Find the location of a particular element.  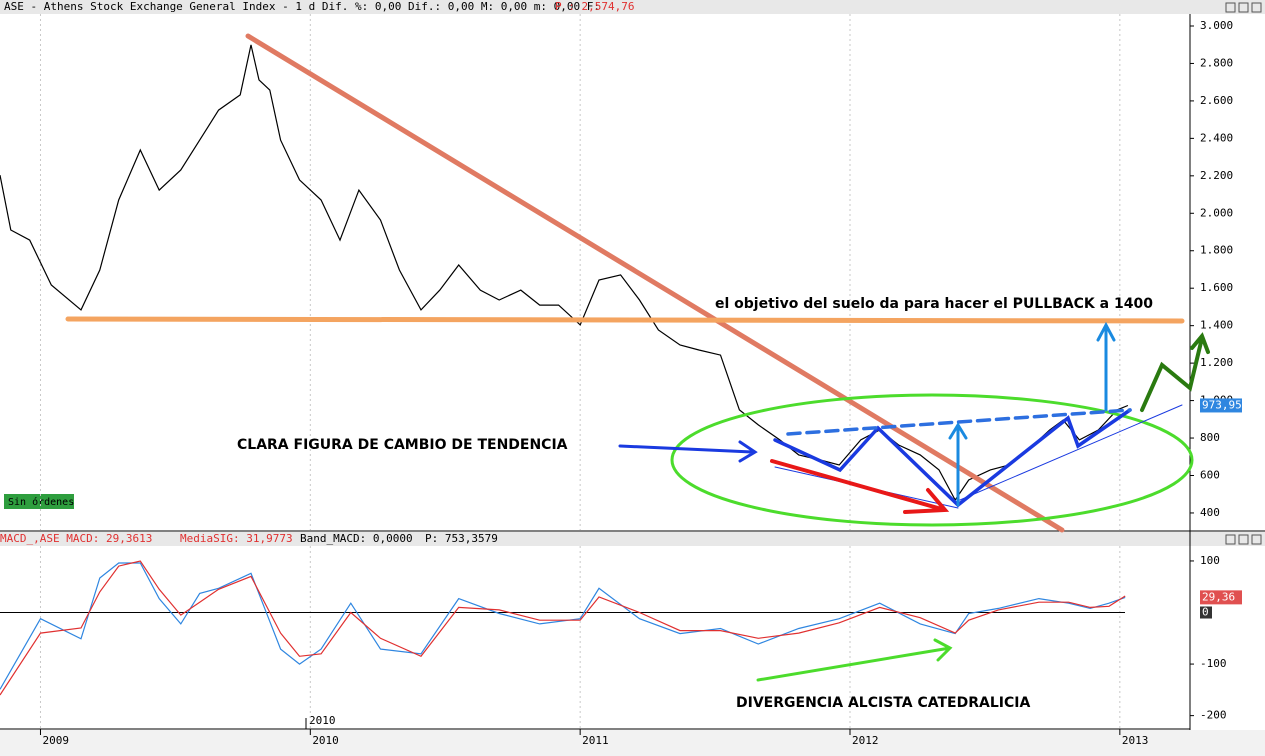

window-buttons is located at coordinates (1243, 273).